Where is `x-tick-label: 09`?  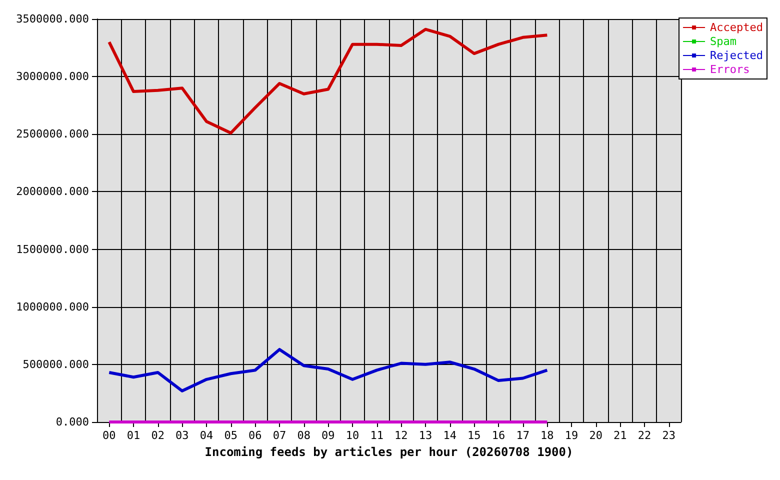
x-tick-label: 09 is located at coordinates (328, 435).